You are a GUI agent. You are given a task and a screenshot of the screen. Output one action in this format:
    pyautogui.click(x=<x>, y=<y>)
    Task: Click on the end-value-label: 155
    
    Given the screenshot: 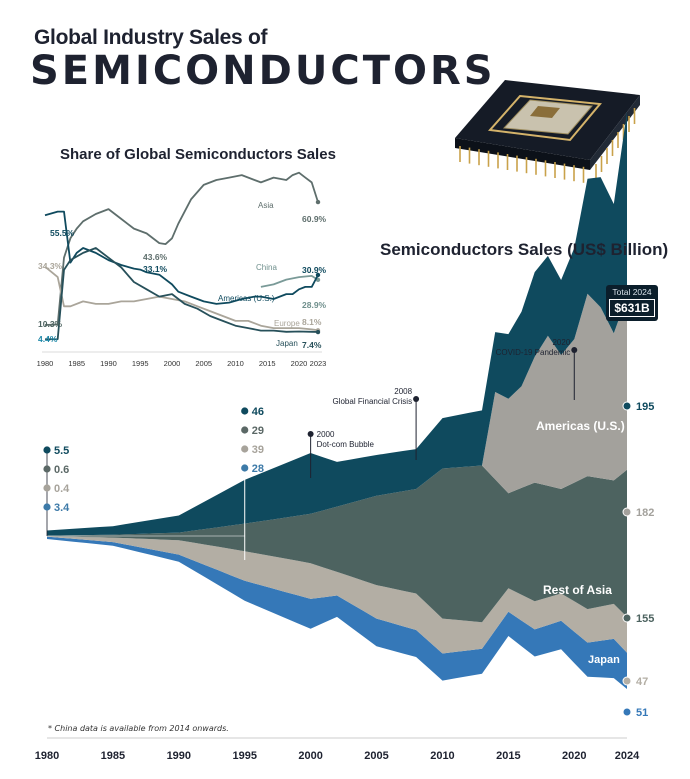 What is the action you would take?
    pyautogui.click(x=645, y=619)
    